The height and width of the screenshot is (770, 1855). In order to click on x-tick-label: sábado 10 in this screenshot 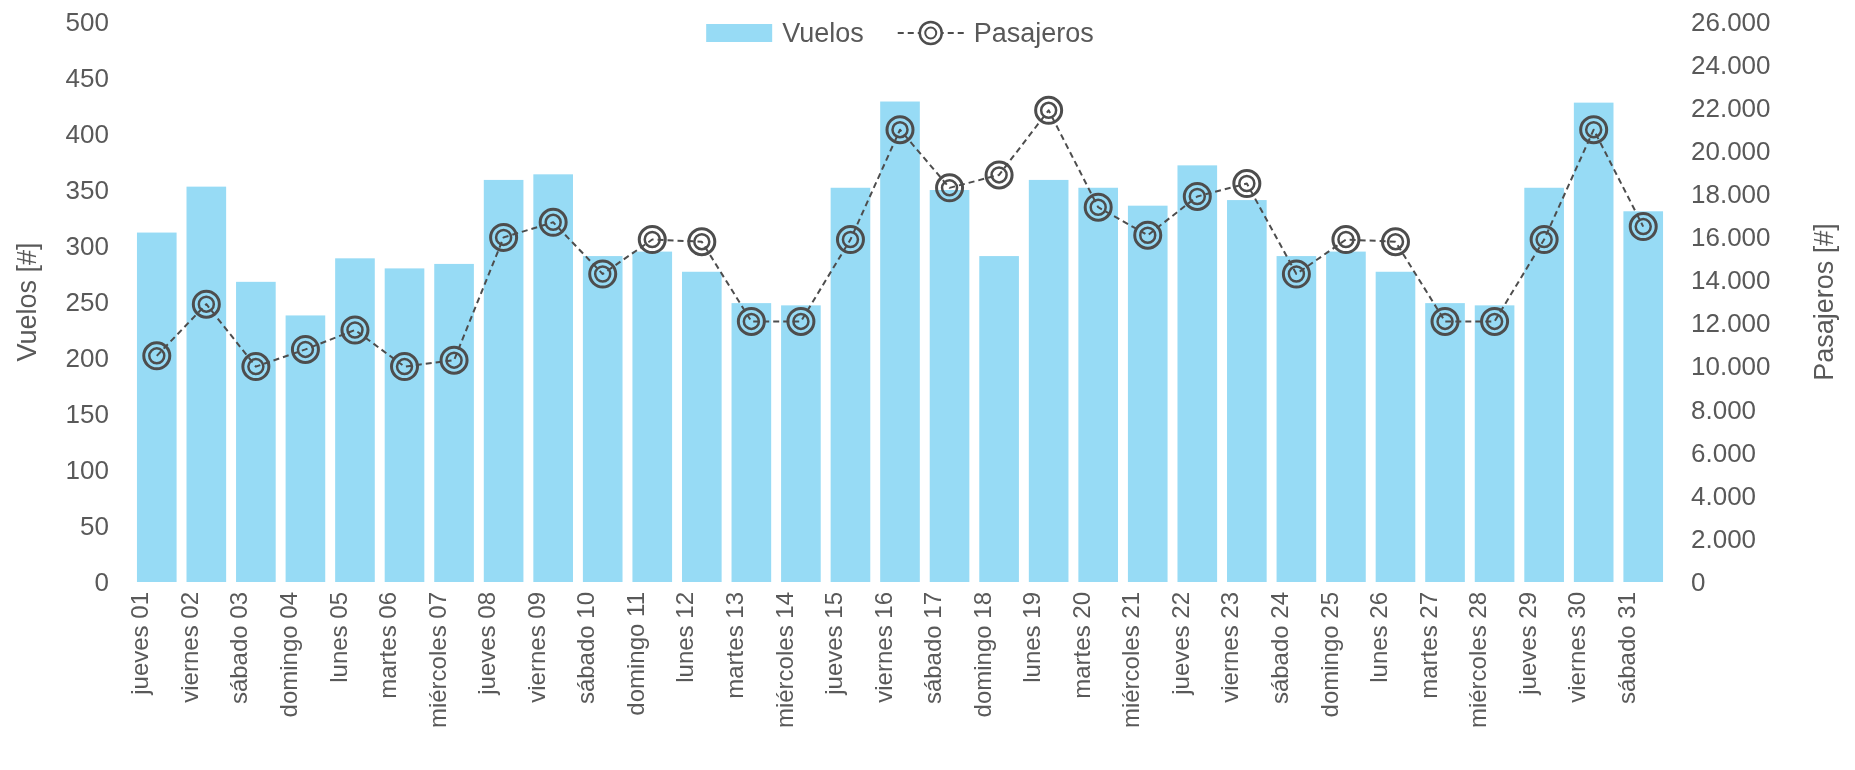, I will do `click(586, 648)`.